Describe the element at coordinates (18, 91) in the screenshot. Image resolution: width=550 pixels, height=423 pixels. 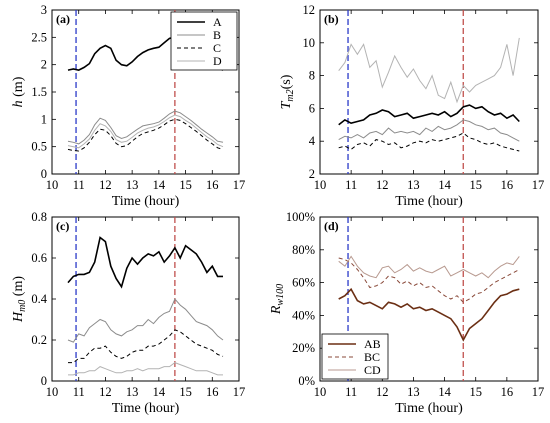
I see `y-axis-label: h (m)` at that location.